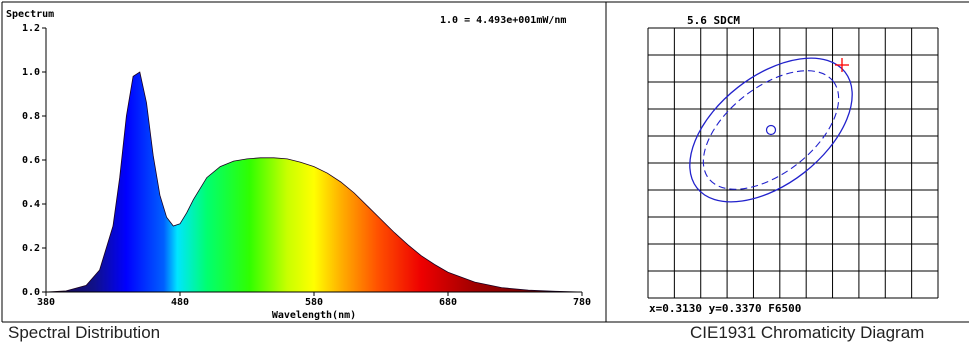 The width and height of the screenshot is (969, 349). What do you see at coordinates (31, 72) in the screenshot?
I see `y-tick-label: 1.0` at bounding box center [31, 72].